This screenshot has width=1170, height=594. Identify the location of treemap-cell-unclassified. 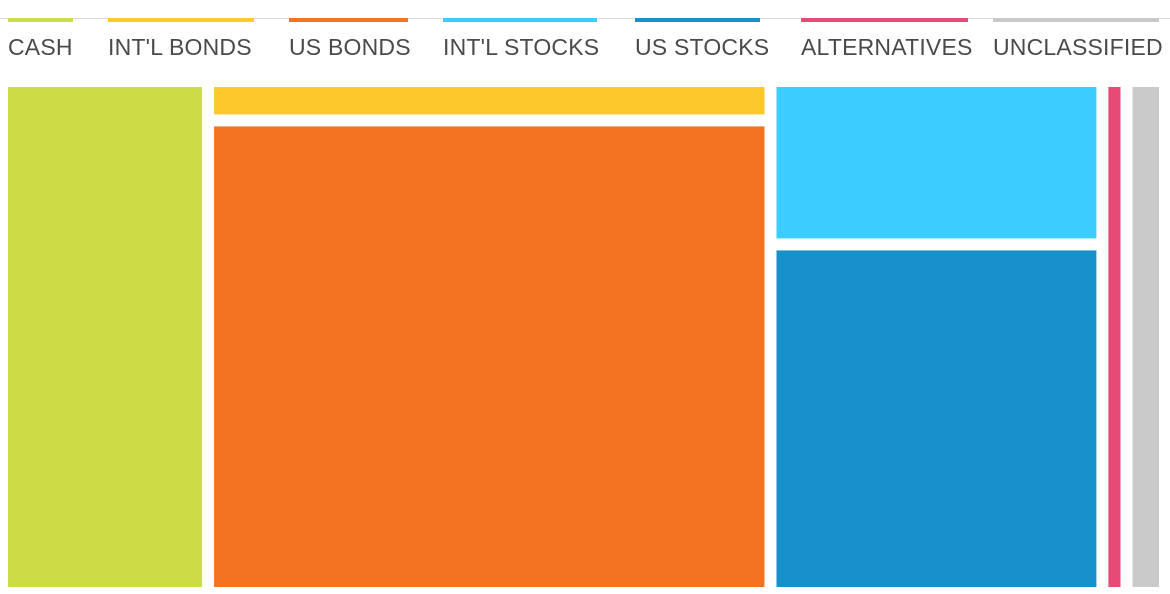
(1146, 337).